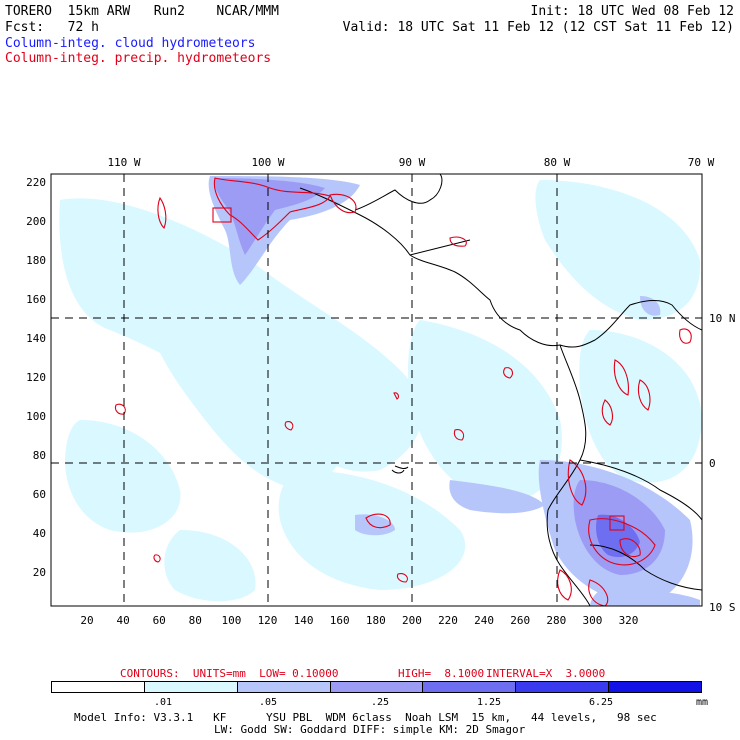 Image resolution: width=740 pixels, height=740 pixels. Describe the element at coordinates (629, 620) in the screenshot. I see `x-tick-label: 320` at that location.